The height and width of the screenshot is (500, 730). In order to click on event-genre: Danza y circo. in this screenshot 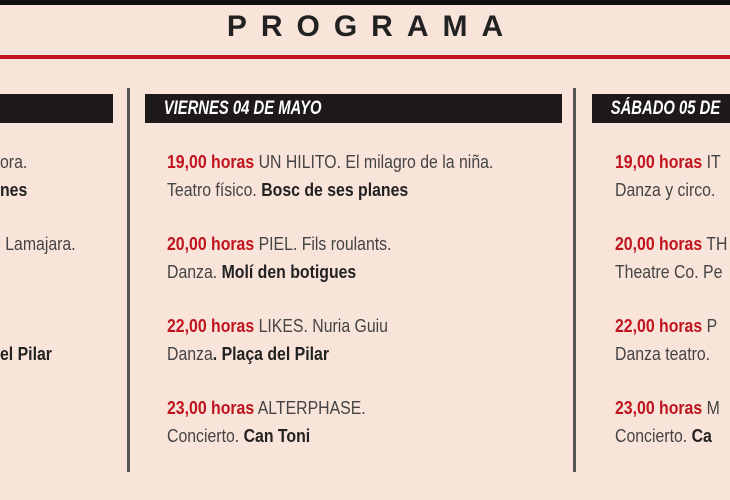, I will do `click(665, 190)`.